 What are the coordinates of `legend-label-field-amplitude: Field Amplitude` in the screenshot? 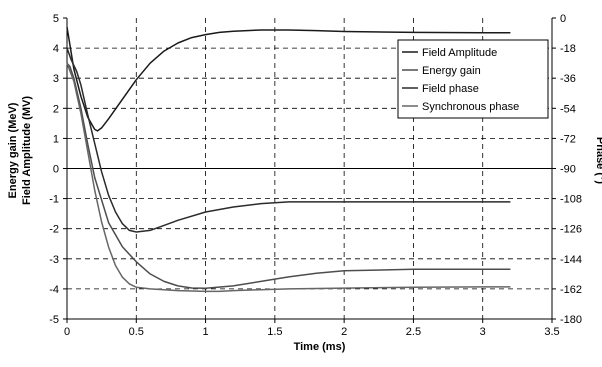 It's located at (459, 53).